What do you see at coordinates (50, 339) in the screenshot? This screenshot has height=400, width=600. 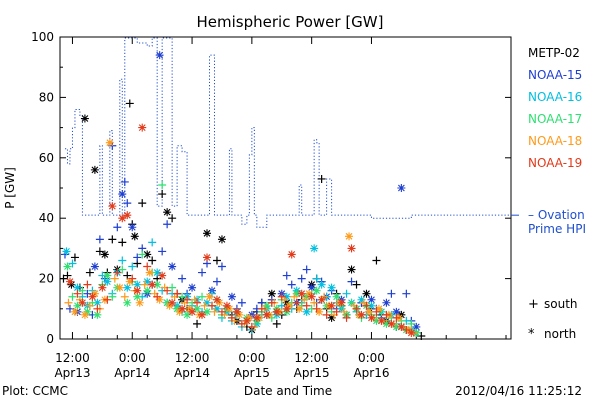 I see `y-tick-label: 0` at bounding box center [50, 339].